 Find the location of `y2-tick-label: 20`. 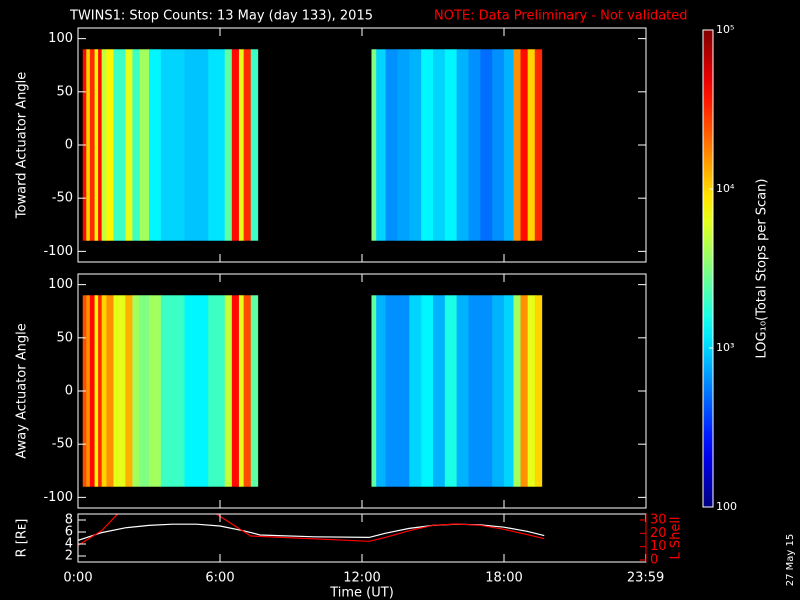

y2-tick-label: 20 is located at coordinates (658, 533).